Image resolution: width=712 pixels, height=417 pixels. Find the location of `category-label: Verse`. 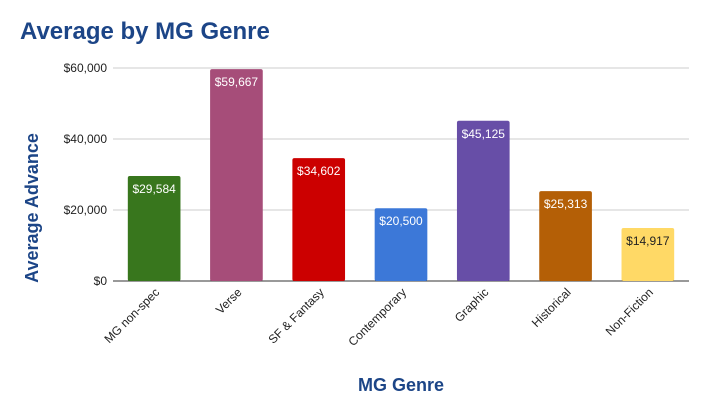

category-label: Verse is located at coordinates (229, 301).